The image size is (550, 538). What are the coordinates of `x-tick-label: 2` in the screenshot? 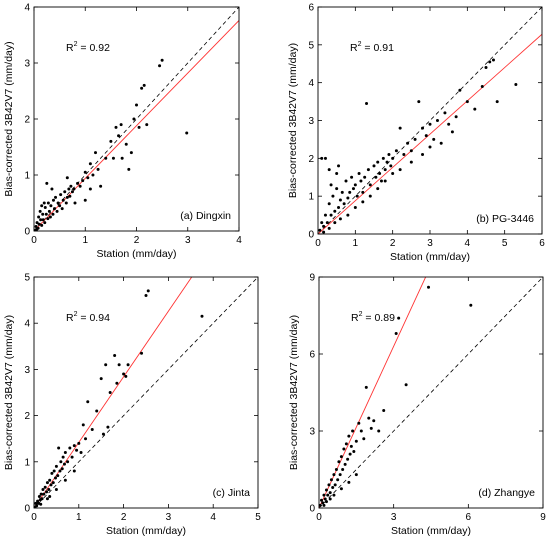 It's located at (137, 240).